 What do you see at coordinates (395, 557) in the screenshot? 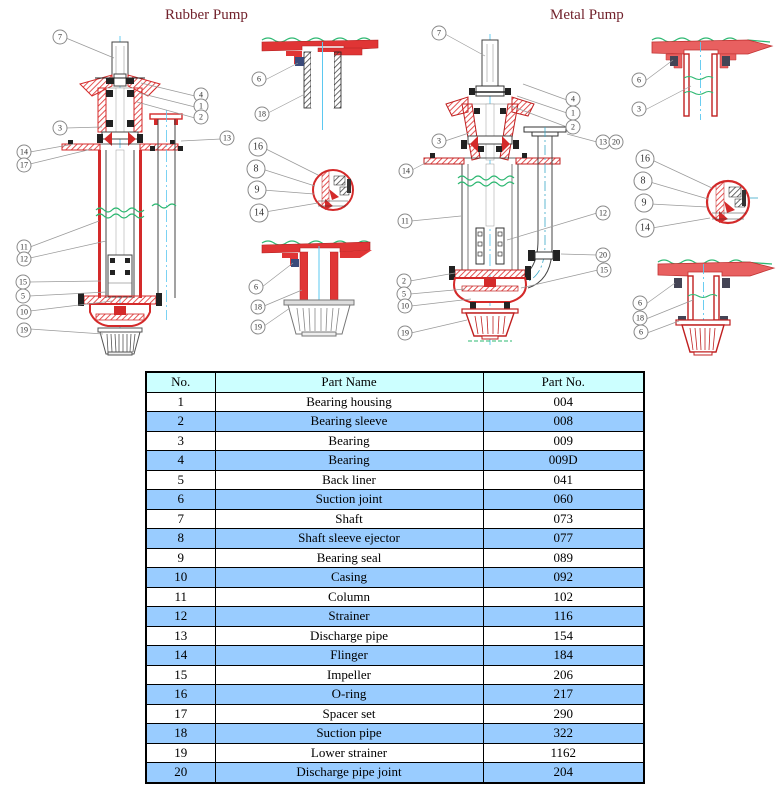
I see `table-row: 9 Bearing seal 089` at bounding box center [395, 557].